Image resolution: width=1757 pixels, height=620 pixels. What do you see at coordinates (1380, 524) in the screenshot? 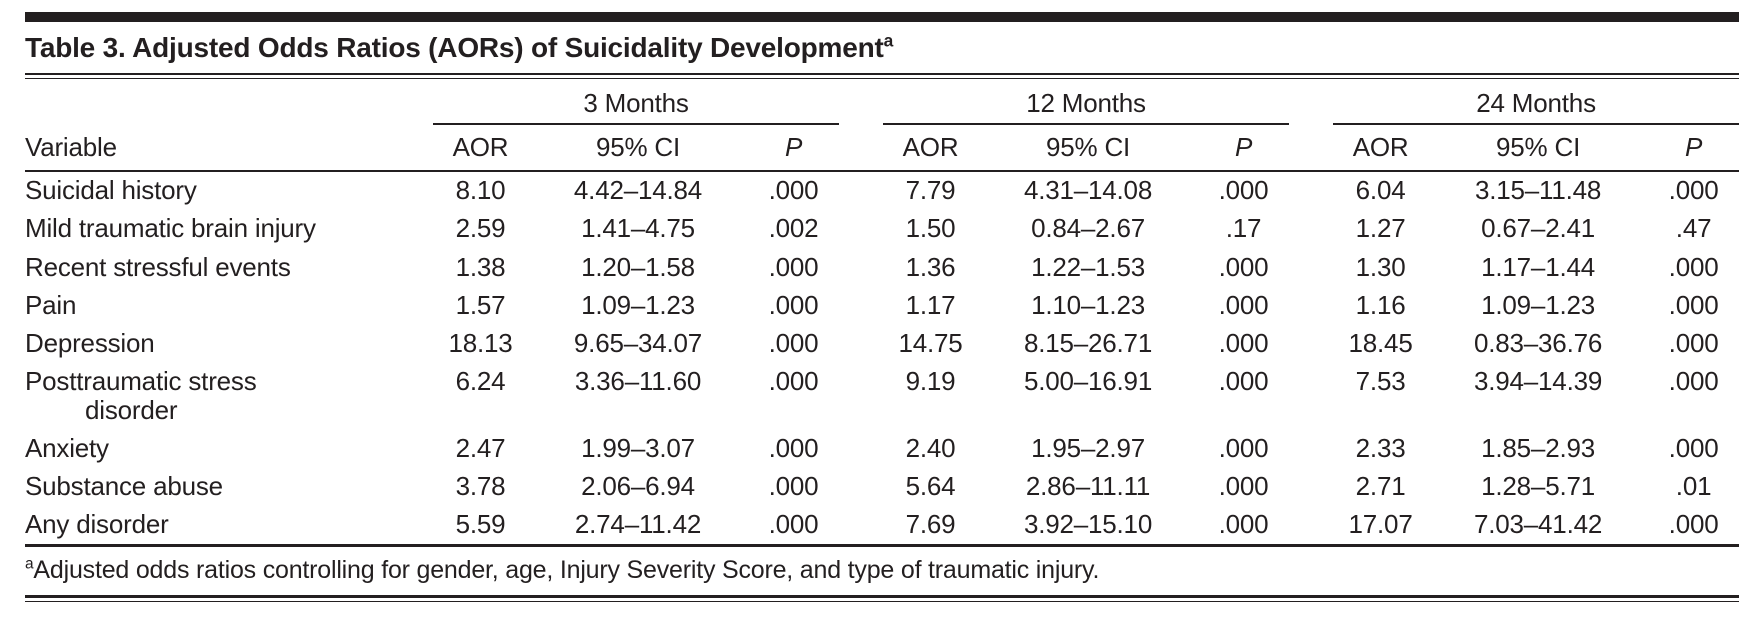
I see `aor-value: 17.07` at bounding box center [1380, 524].